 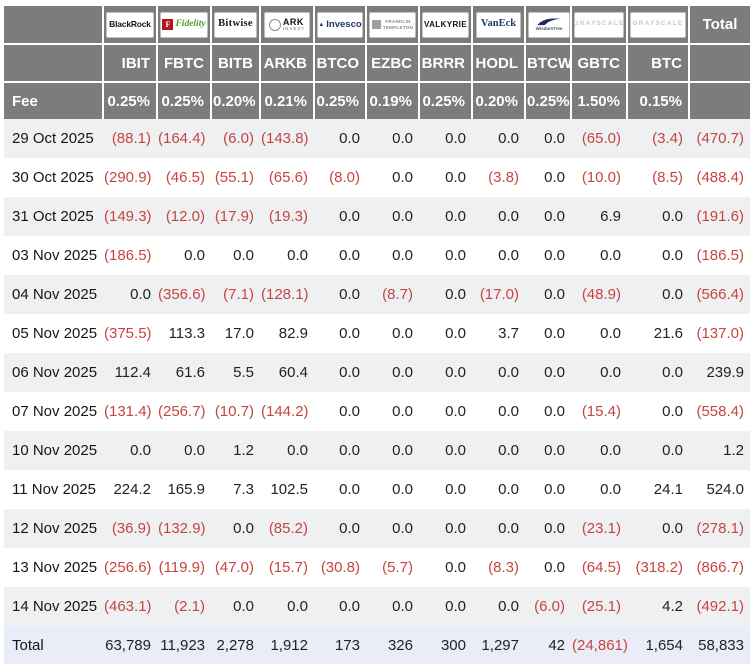 I want to click on ticker-header-cell: HODL, so click(x=499, y=63).